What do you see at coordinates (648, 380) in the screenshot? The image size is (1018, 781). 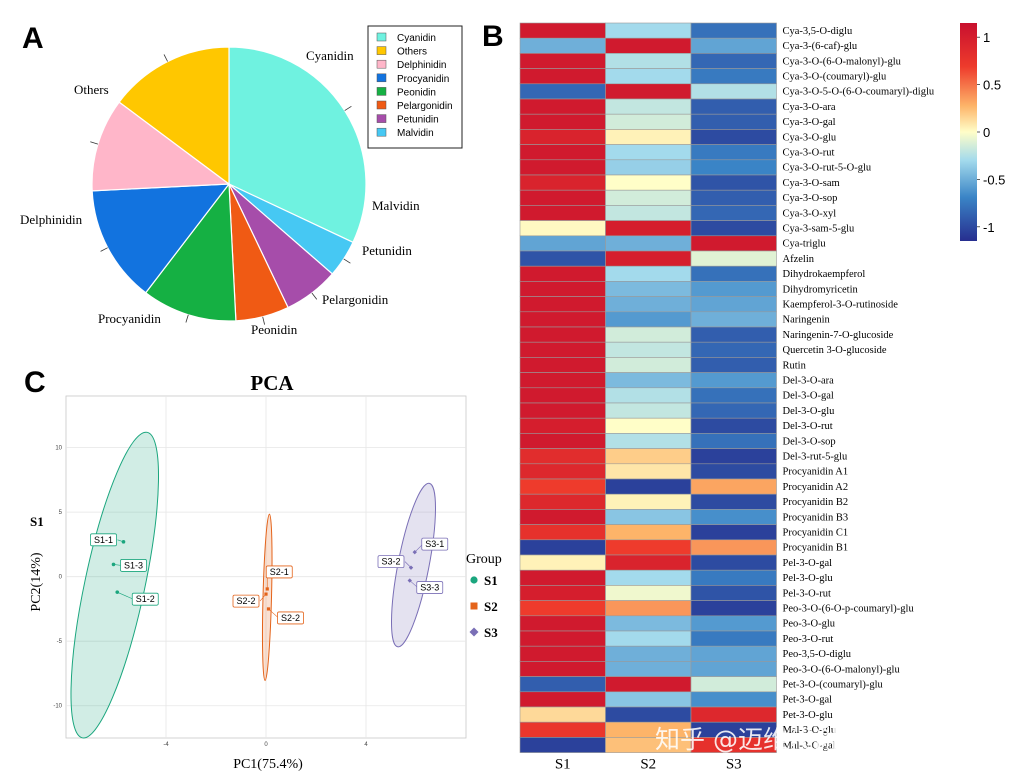 I see `heatmap-cell-del-3-o-ara-s2` at bounding box center [648, 380].